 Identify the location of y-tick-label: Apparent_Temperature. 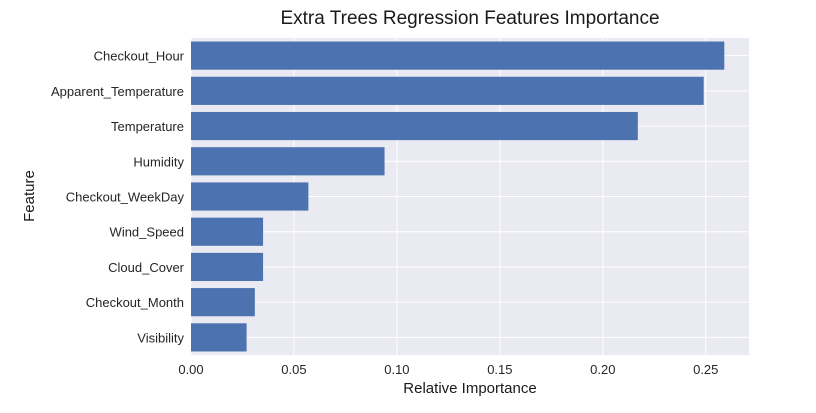
(117, 91).